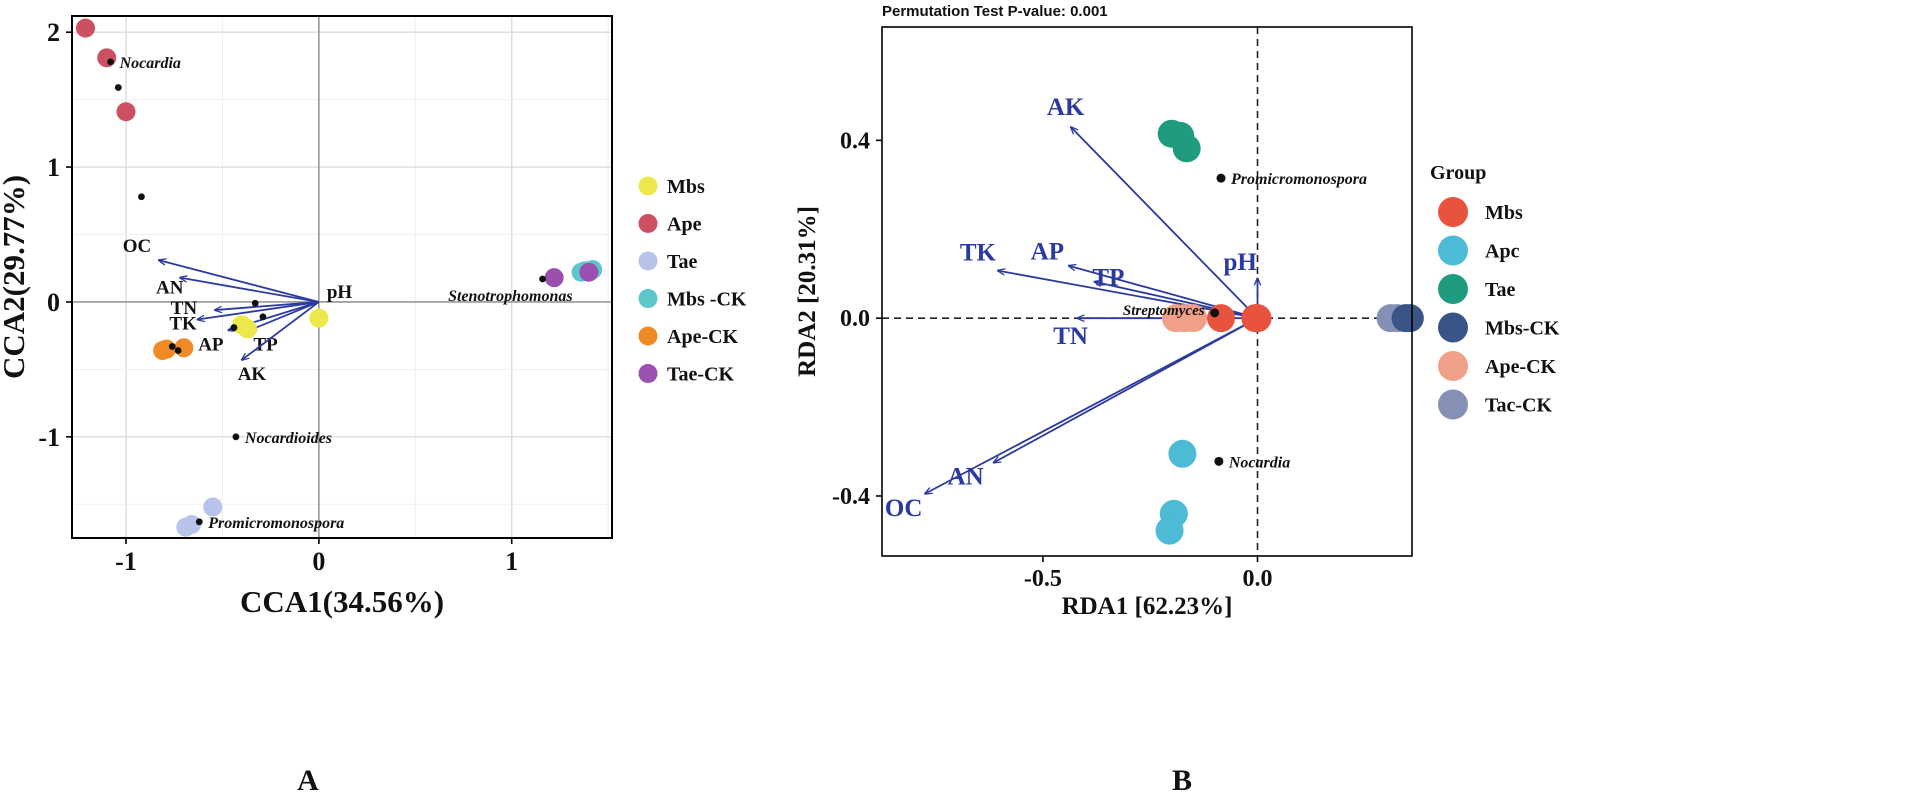 The height and width of the screenshot is (809, 1907). I want to click on panel-a-x-axis-label: CCA1(34.56%), so click(342, 601).